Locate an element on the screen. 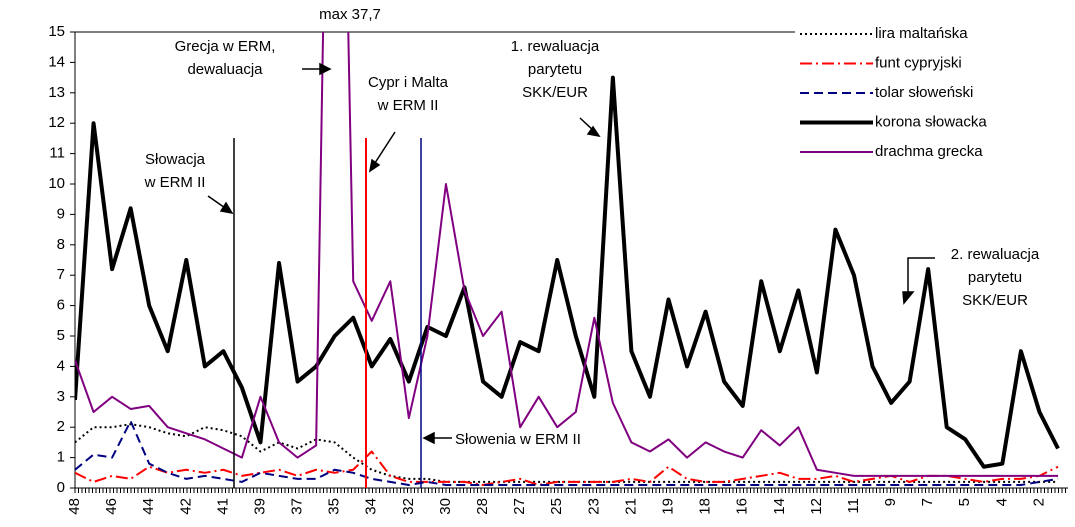  y-tick-label: 8 is located at coordinates (61, 244).